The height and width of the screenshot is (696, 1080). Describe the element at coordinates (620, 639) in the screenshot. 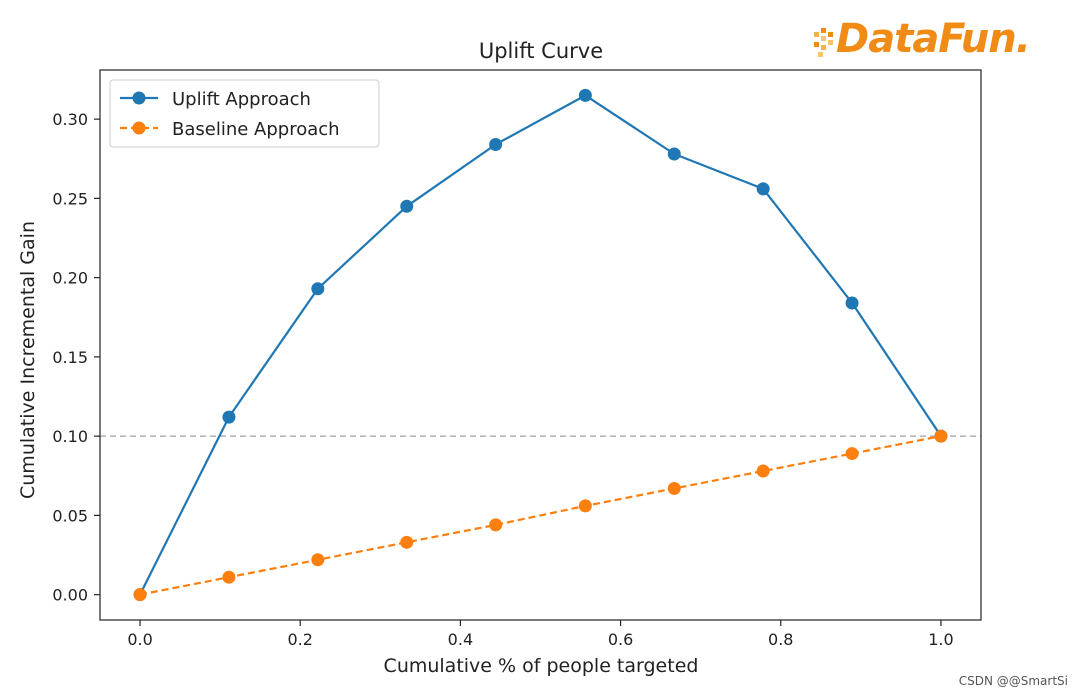

I see `x-tick-label: 0.6` at that location.